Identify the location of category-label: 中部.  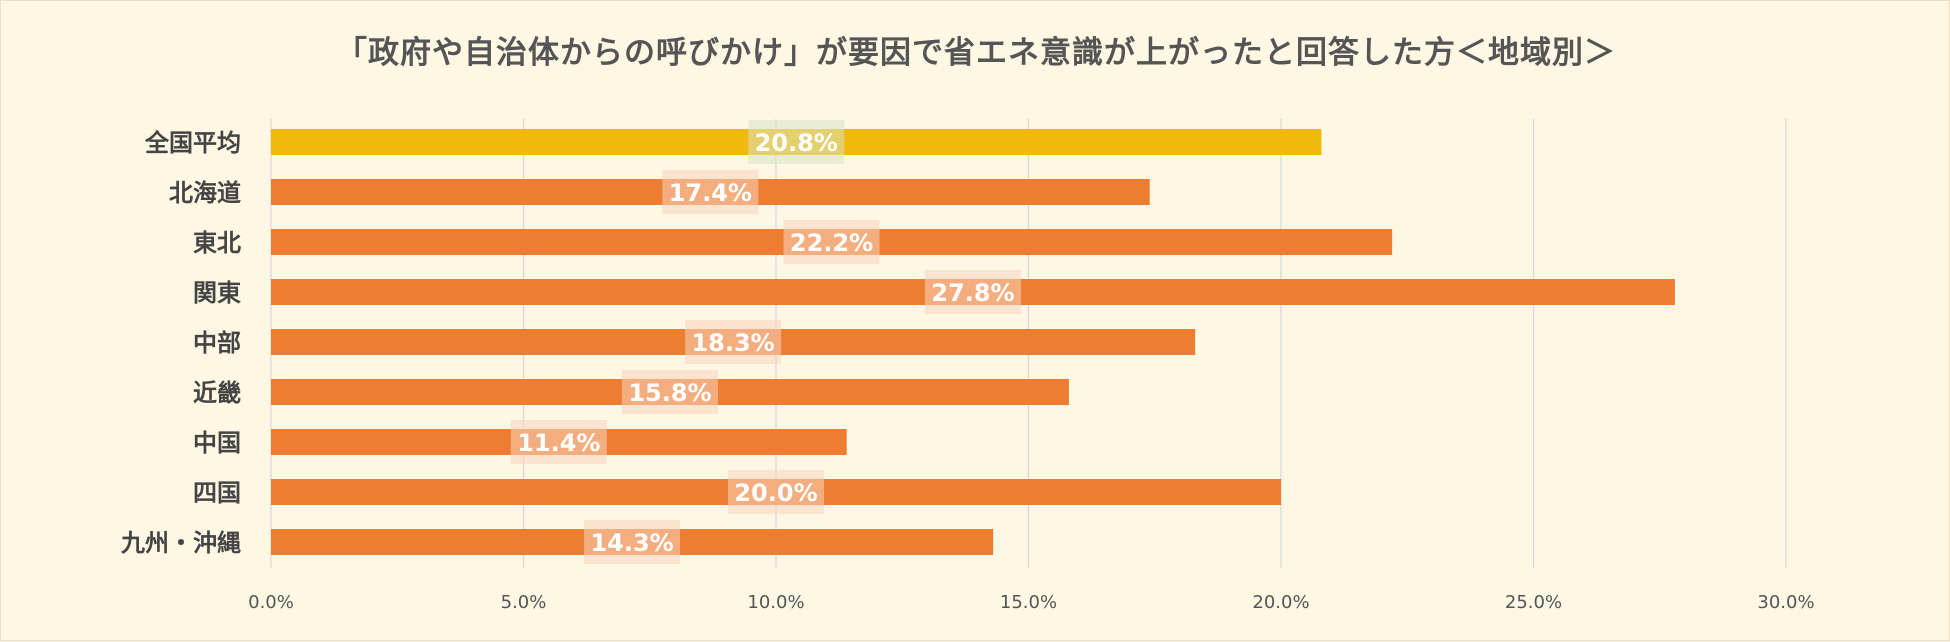
(217, 343).